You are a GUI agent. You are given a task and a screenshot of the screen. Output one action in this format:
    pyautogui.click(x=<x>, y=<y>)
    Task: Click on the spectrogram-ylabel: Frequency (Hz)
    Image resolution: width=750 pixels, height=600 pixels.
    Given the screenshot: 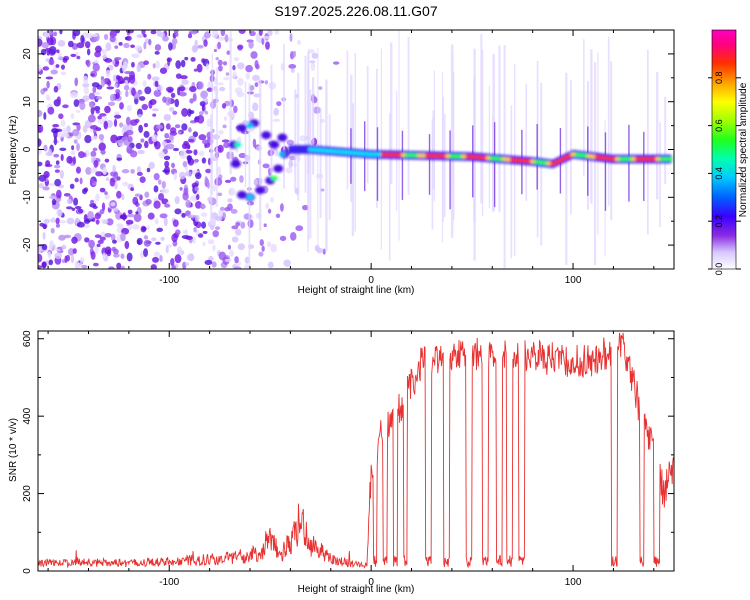 What is the action you would take?
    pyautogui.click(x=13, y=150)
    